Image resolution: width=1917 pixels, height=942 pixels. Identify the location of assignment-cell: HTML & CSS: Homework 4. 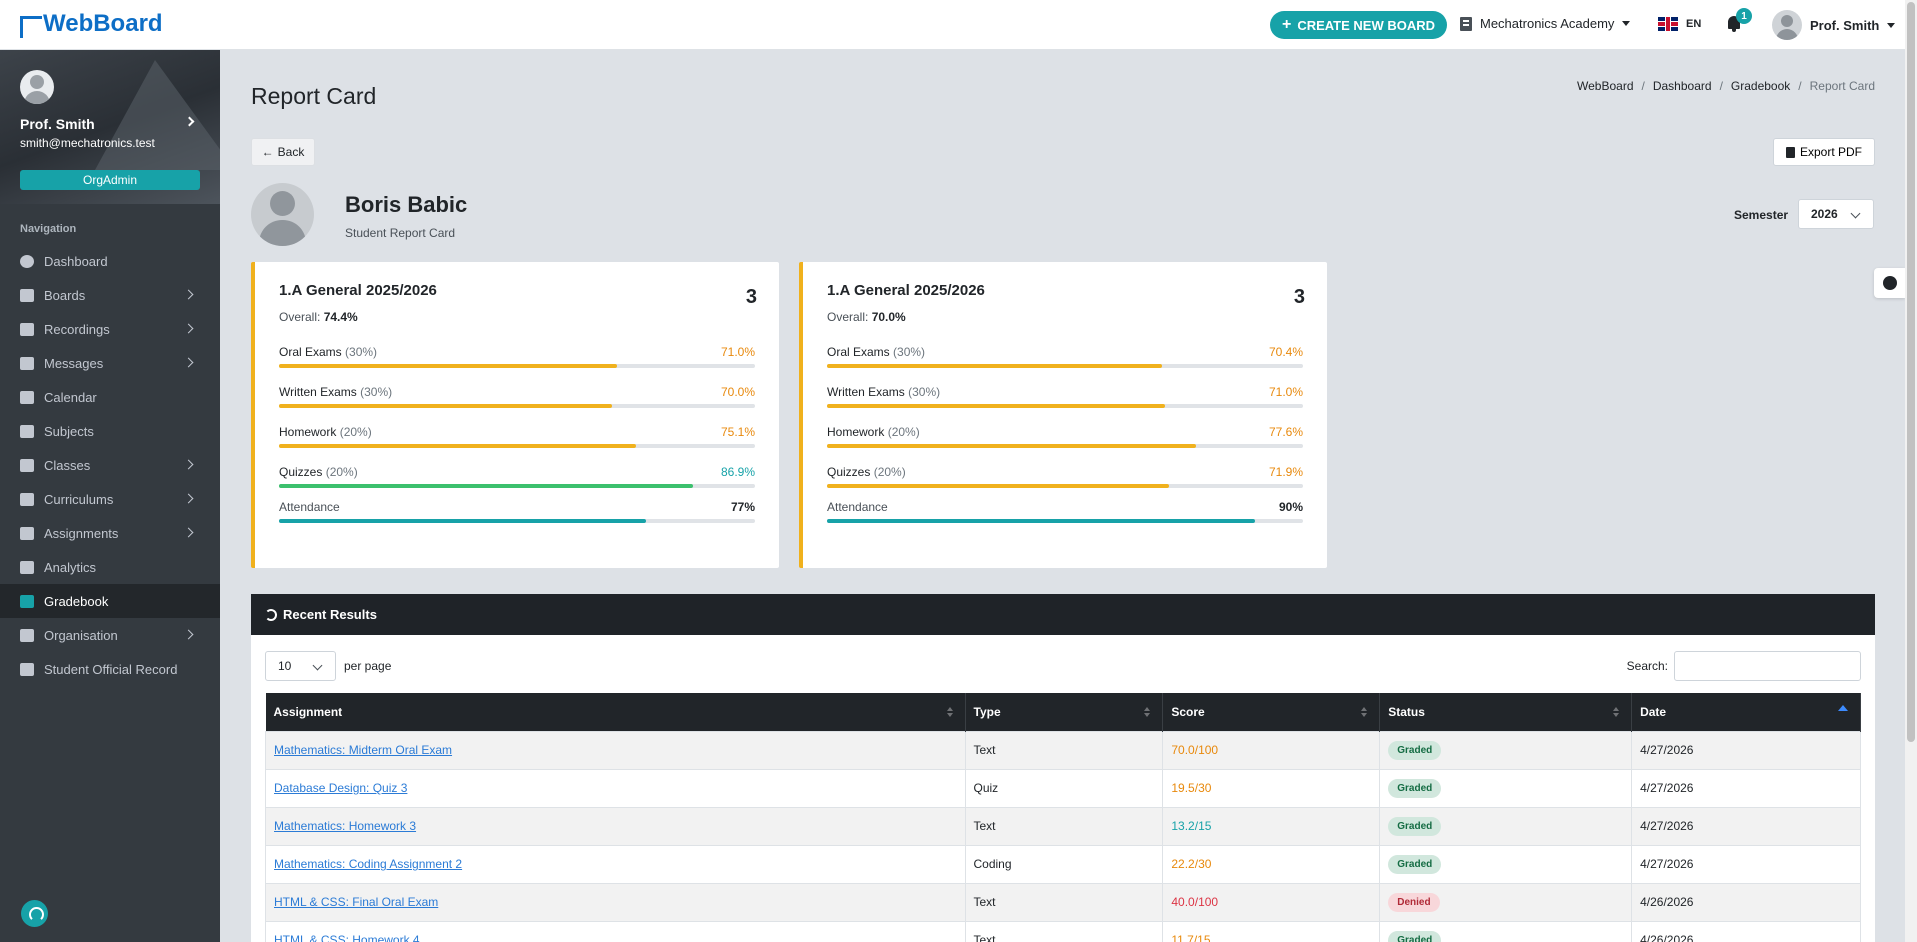
(615, 931).